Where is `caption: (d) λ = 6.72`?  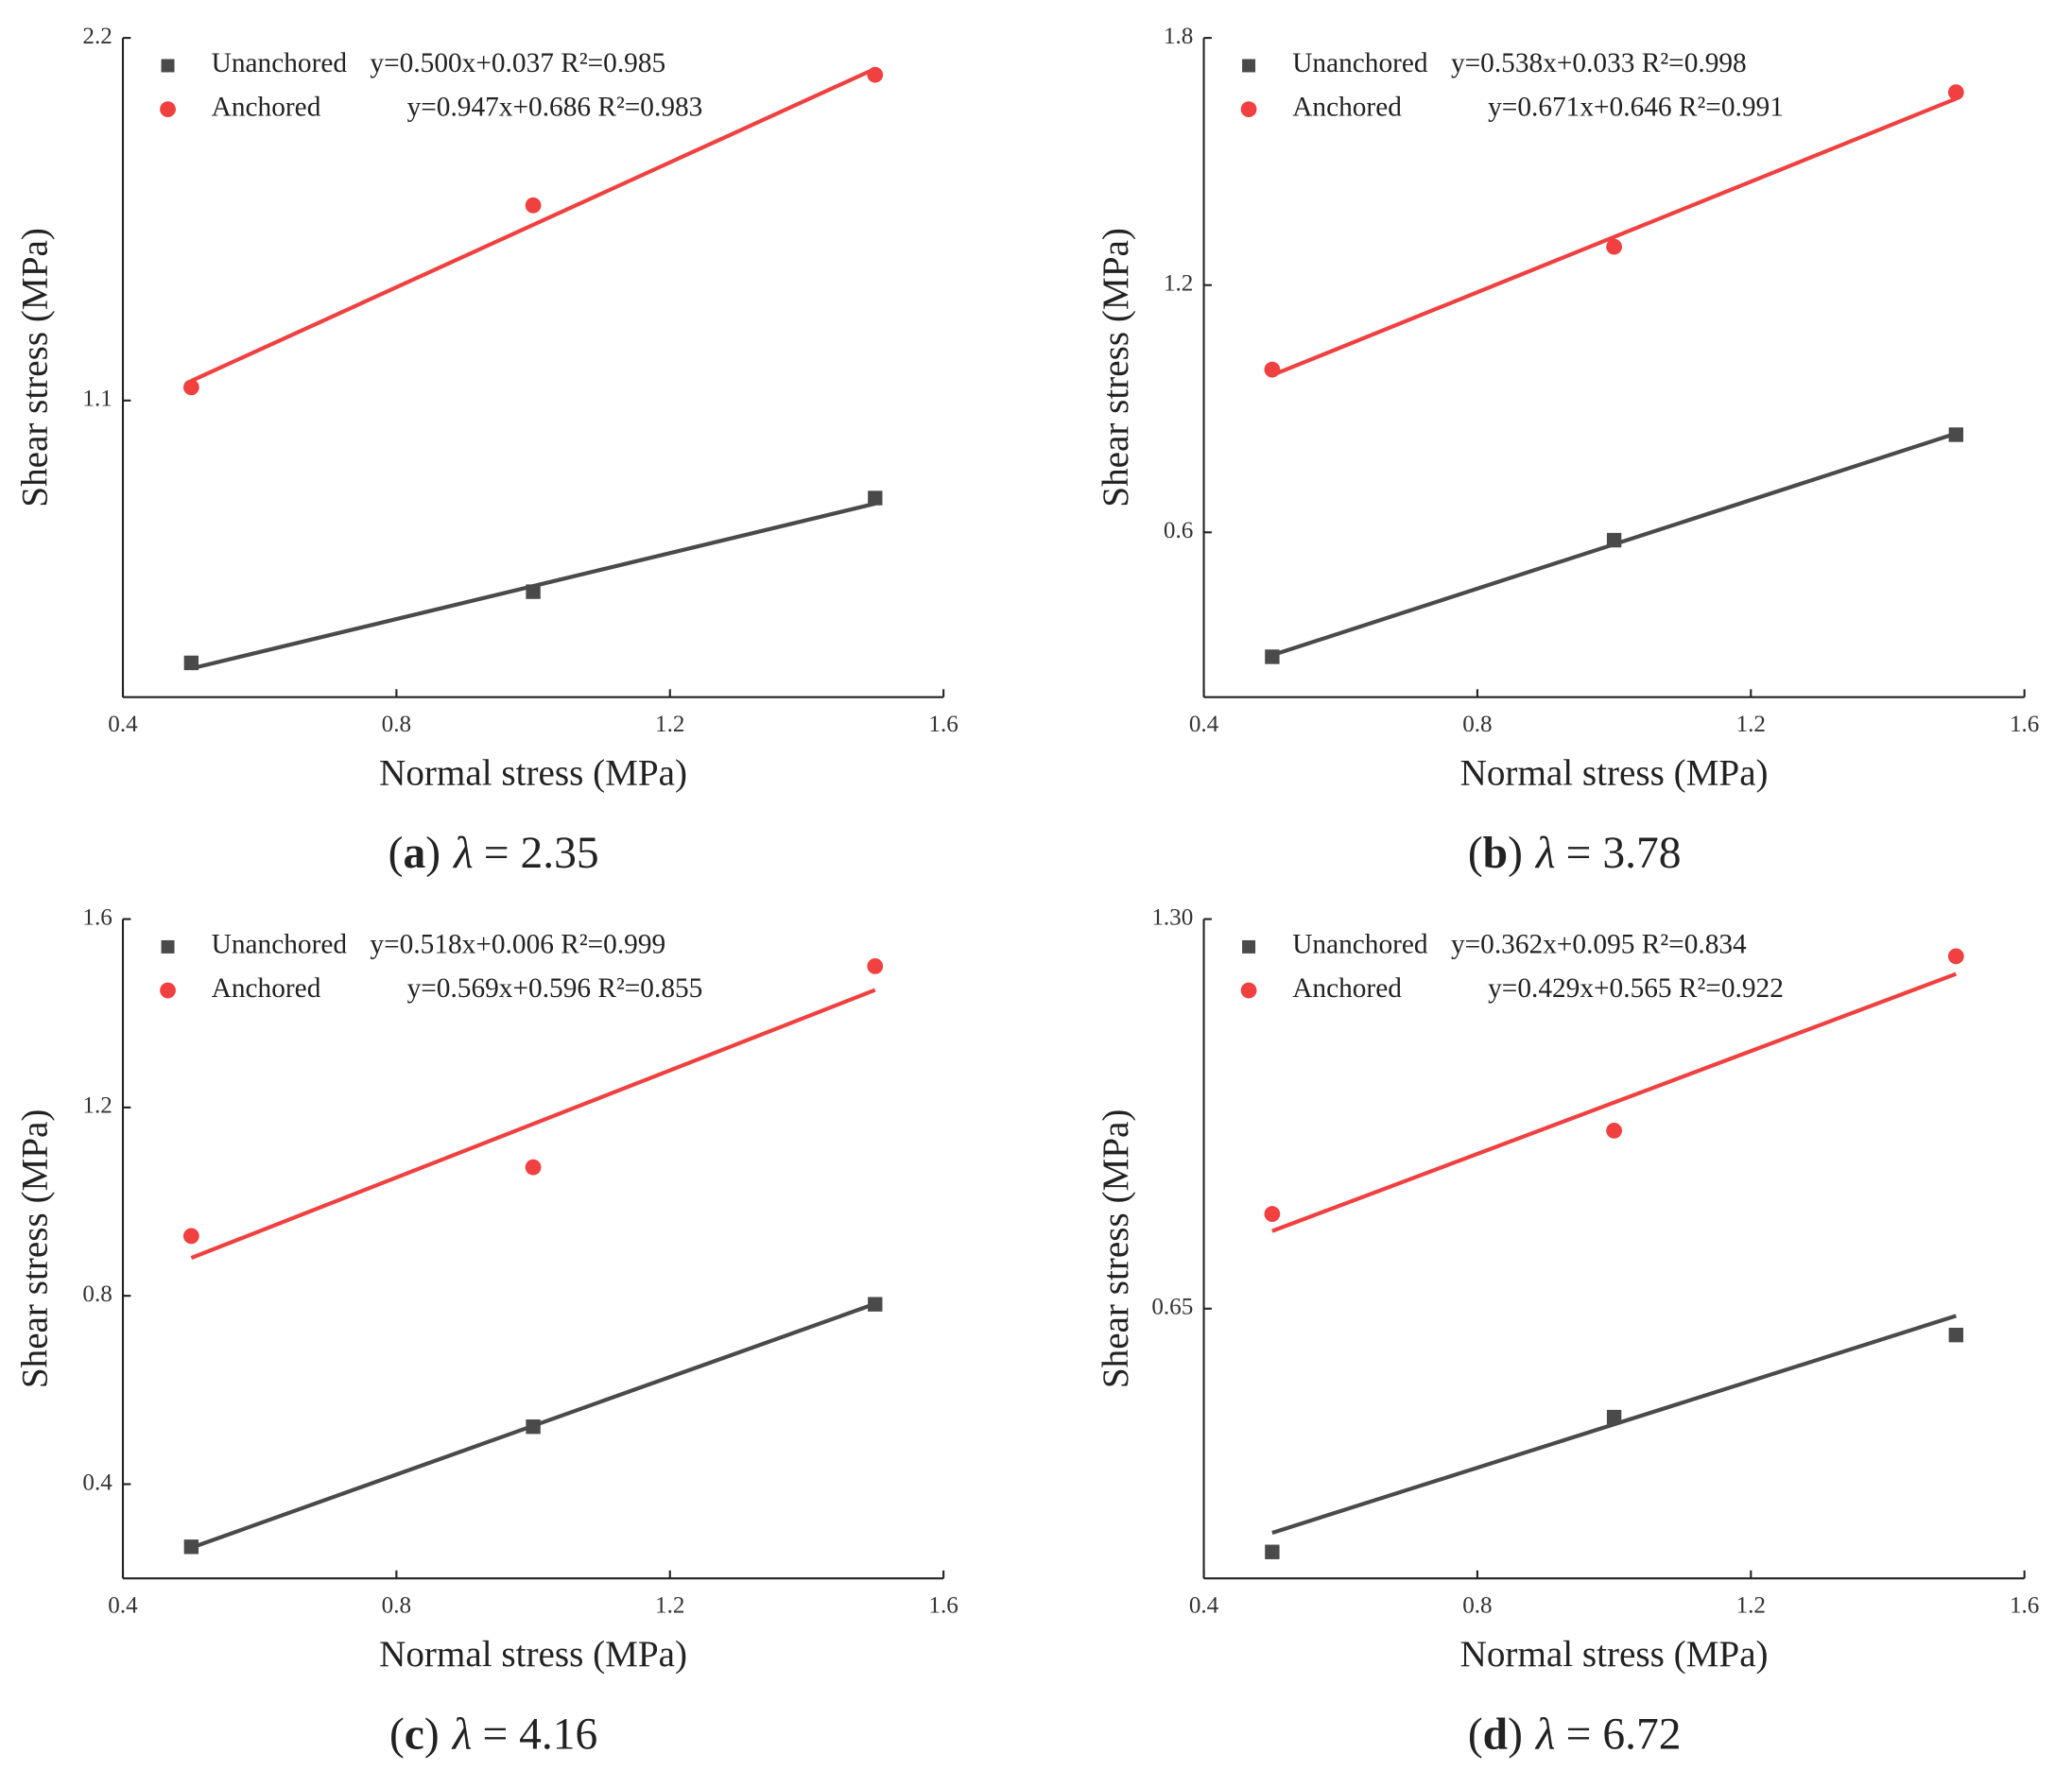
caption: (d) λ = 6.72 is located at coordinates (1575, 1735).